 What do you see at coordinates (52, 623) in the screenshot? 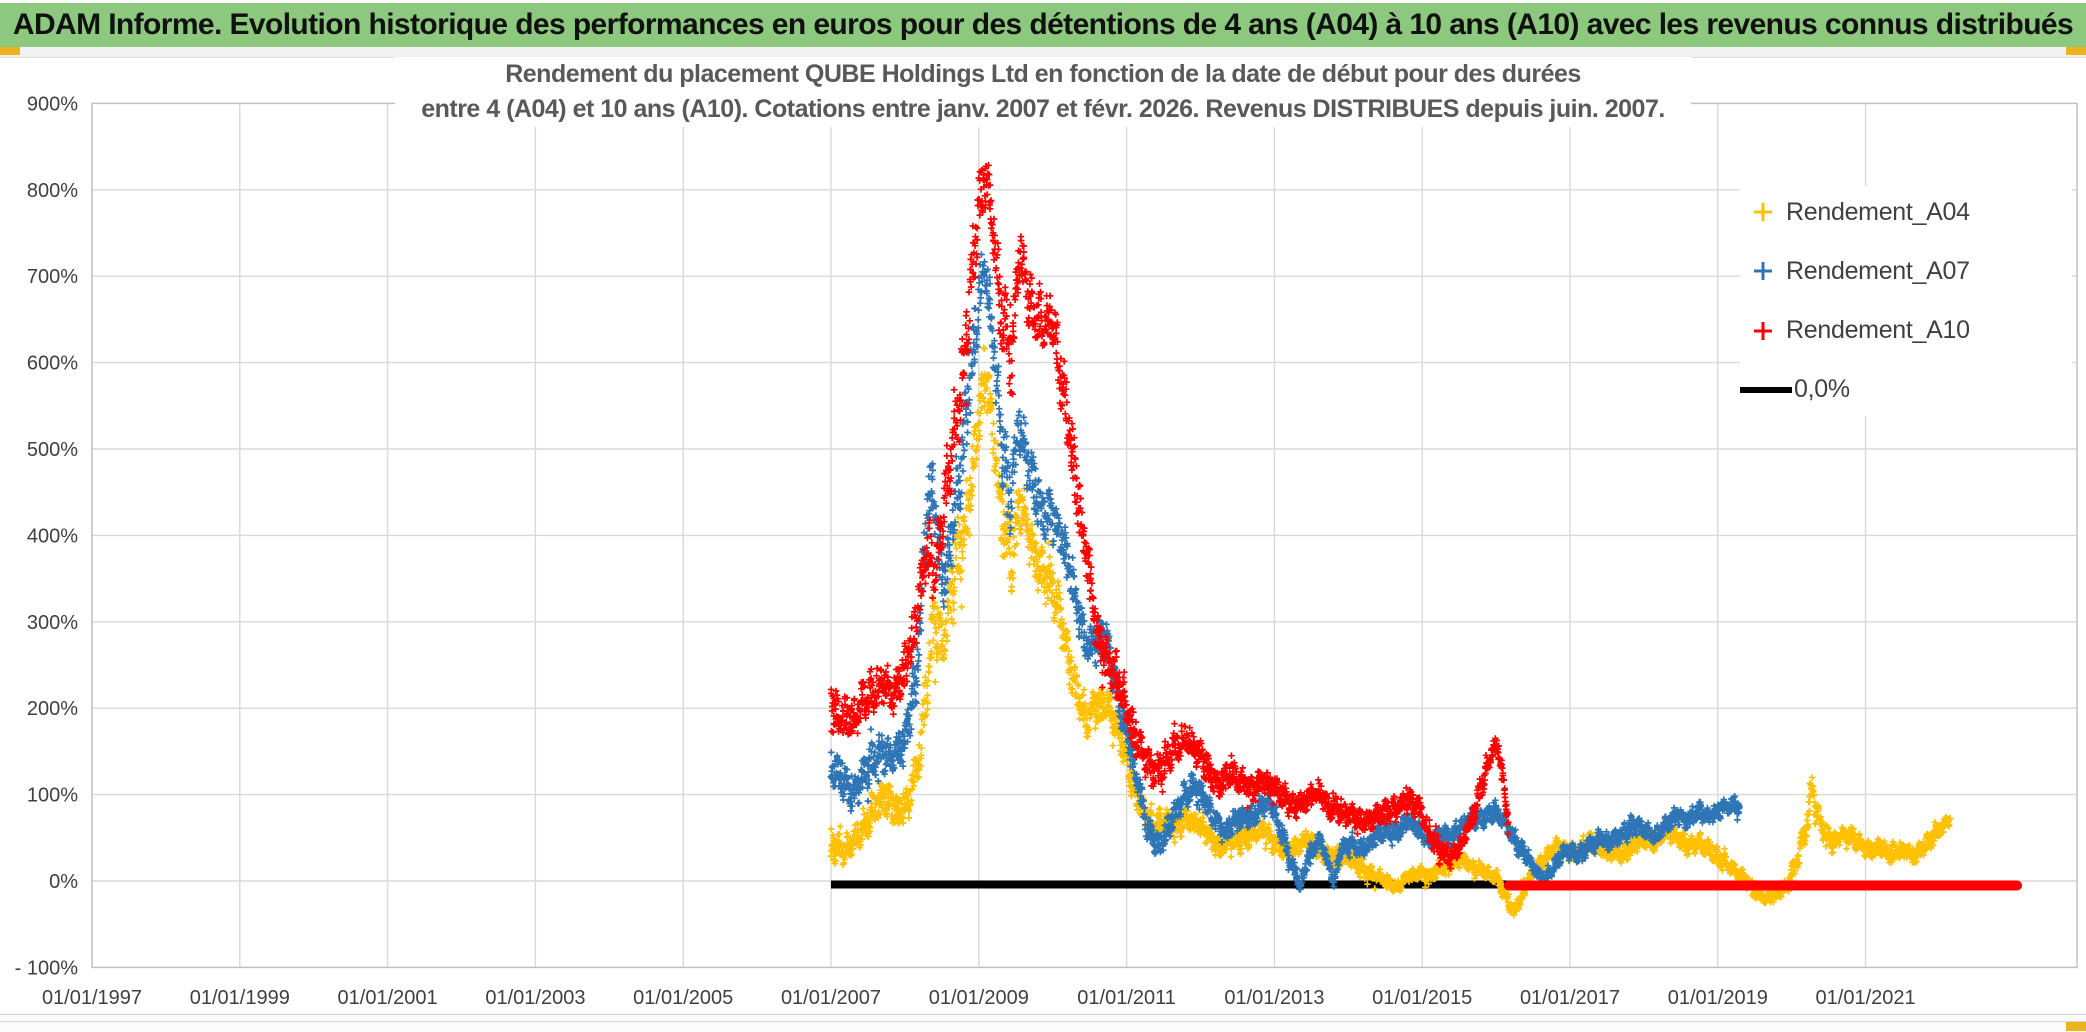
I see `y-tick-label: 300%` at bounding box center [52, 623].